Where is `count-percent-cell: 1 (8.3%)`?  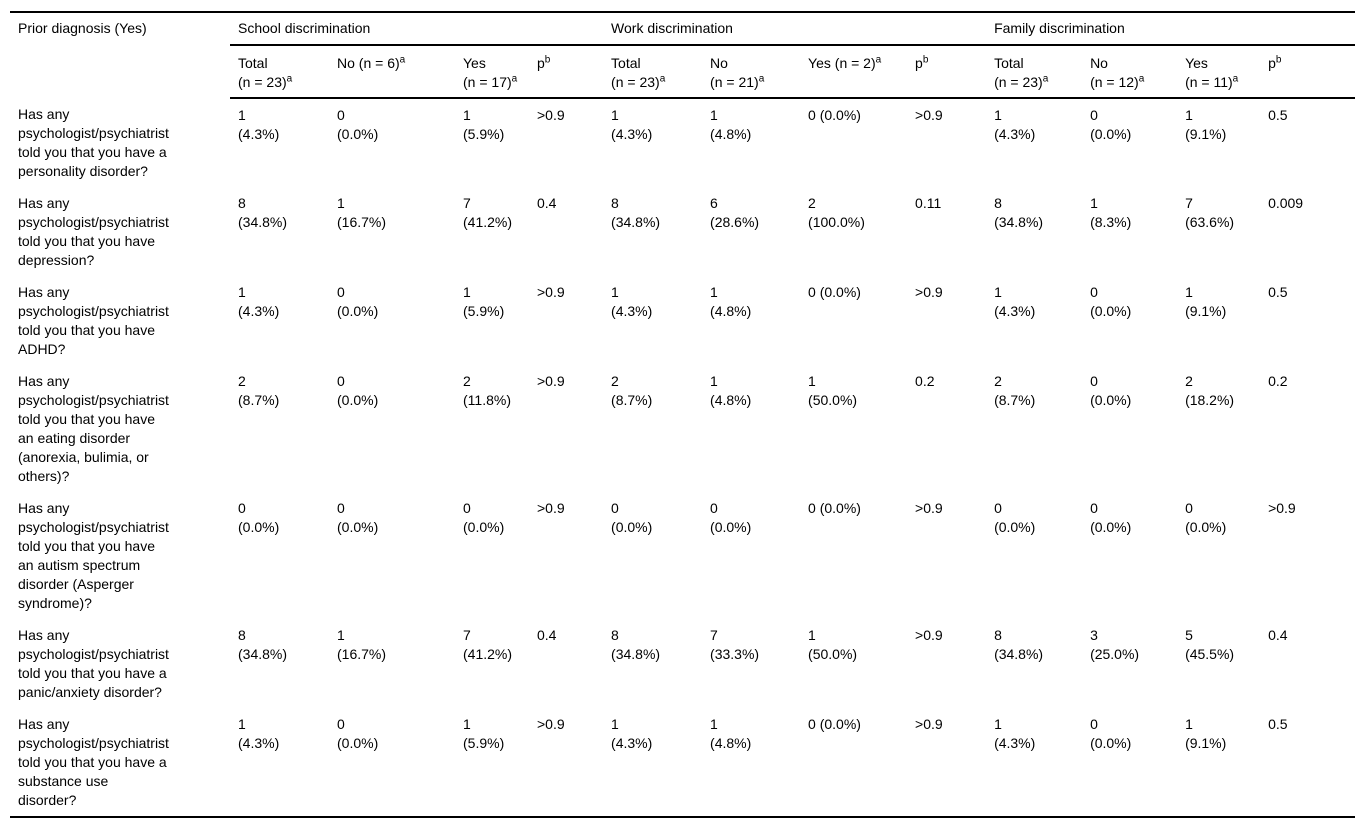
count-percent-cell: 1 (8.3%) is located at coordinates (1111, 212).